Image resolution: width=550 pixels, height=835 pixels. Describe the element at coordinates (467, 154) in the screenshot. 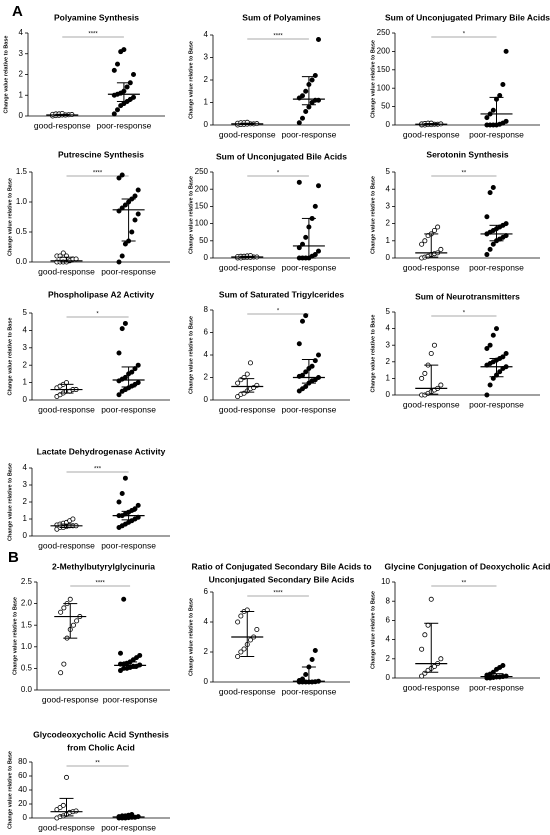

I see `panel-title: Serotonin Synthesis` at that location.